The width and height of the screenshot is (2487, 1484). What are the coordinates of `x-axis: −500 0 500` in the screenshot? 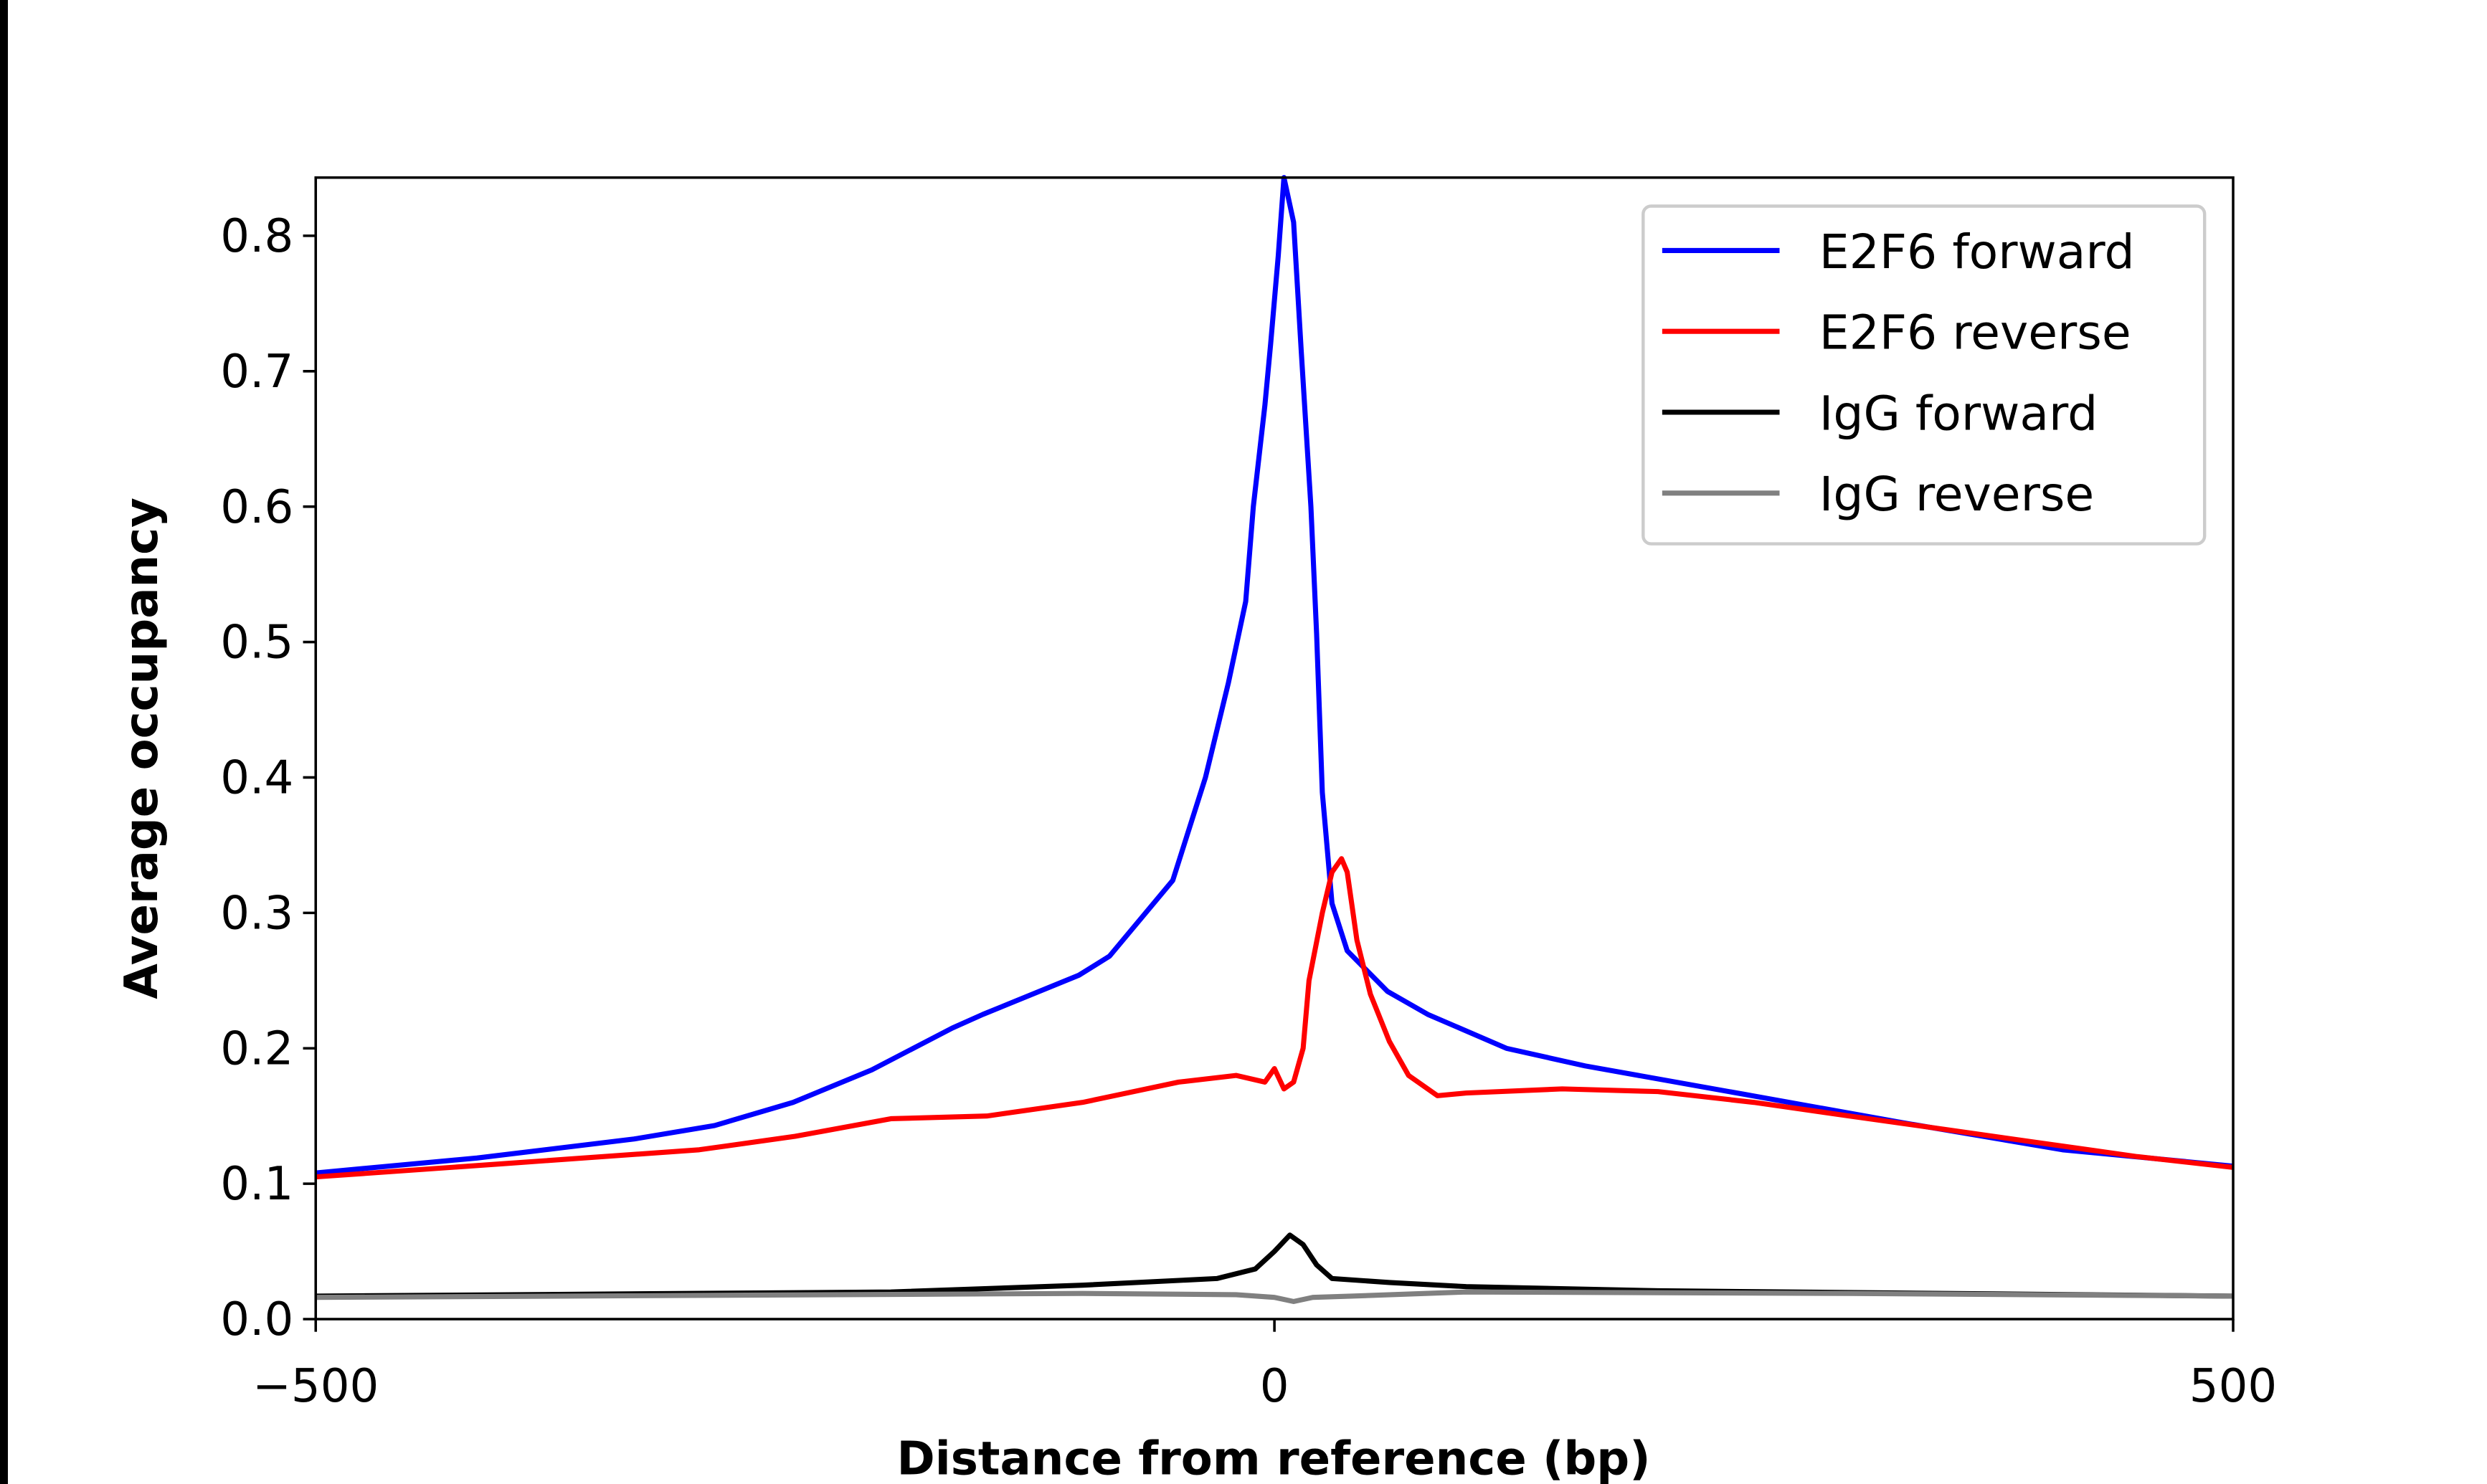 It's located at (1265, 1366).